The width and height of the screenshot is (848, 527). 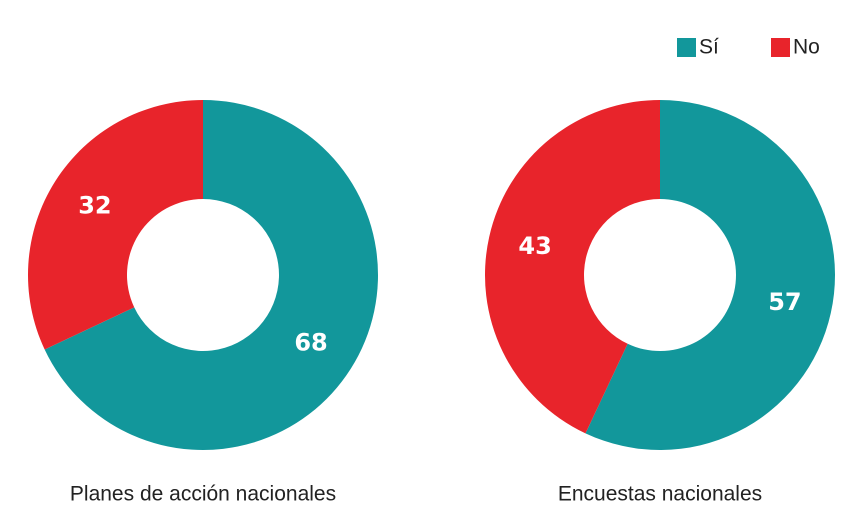 I want to click on data-label: 57, so click(x=784, y=302).